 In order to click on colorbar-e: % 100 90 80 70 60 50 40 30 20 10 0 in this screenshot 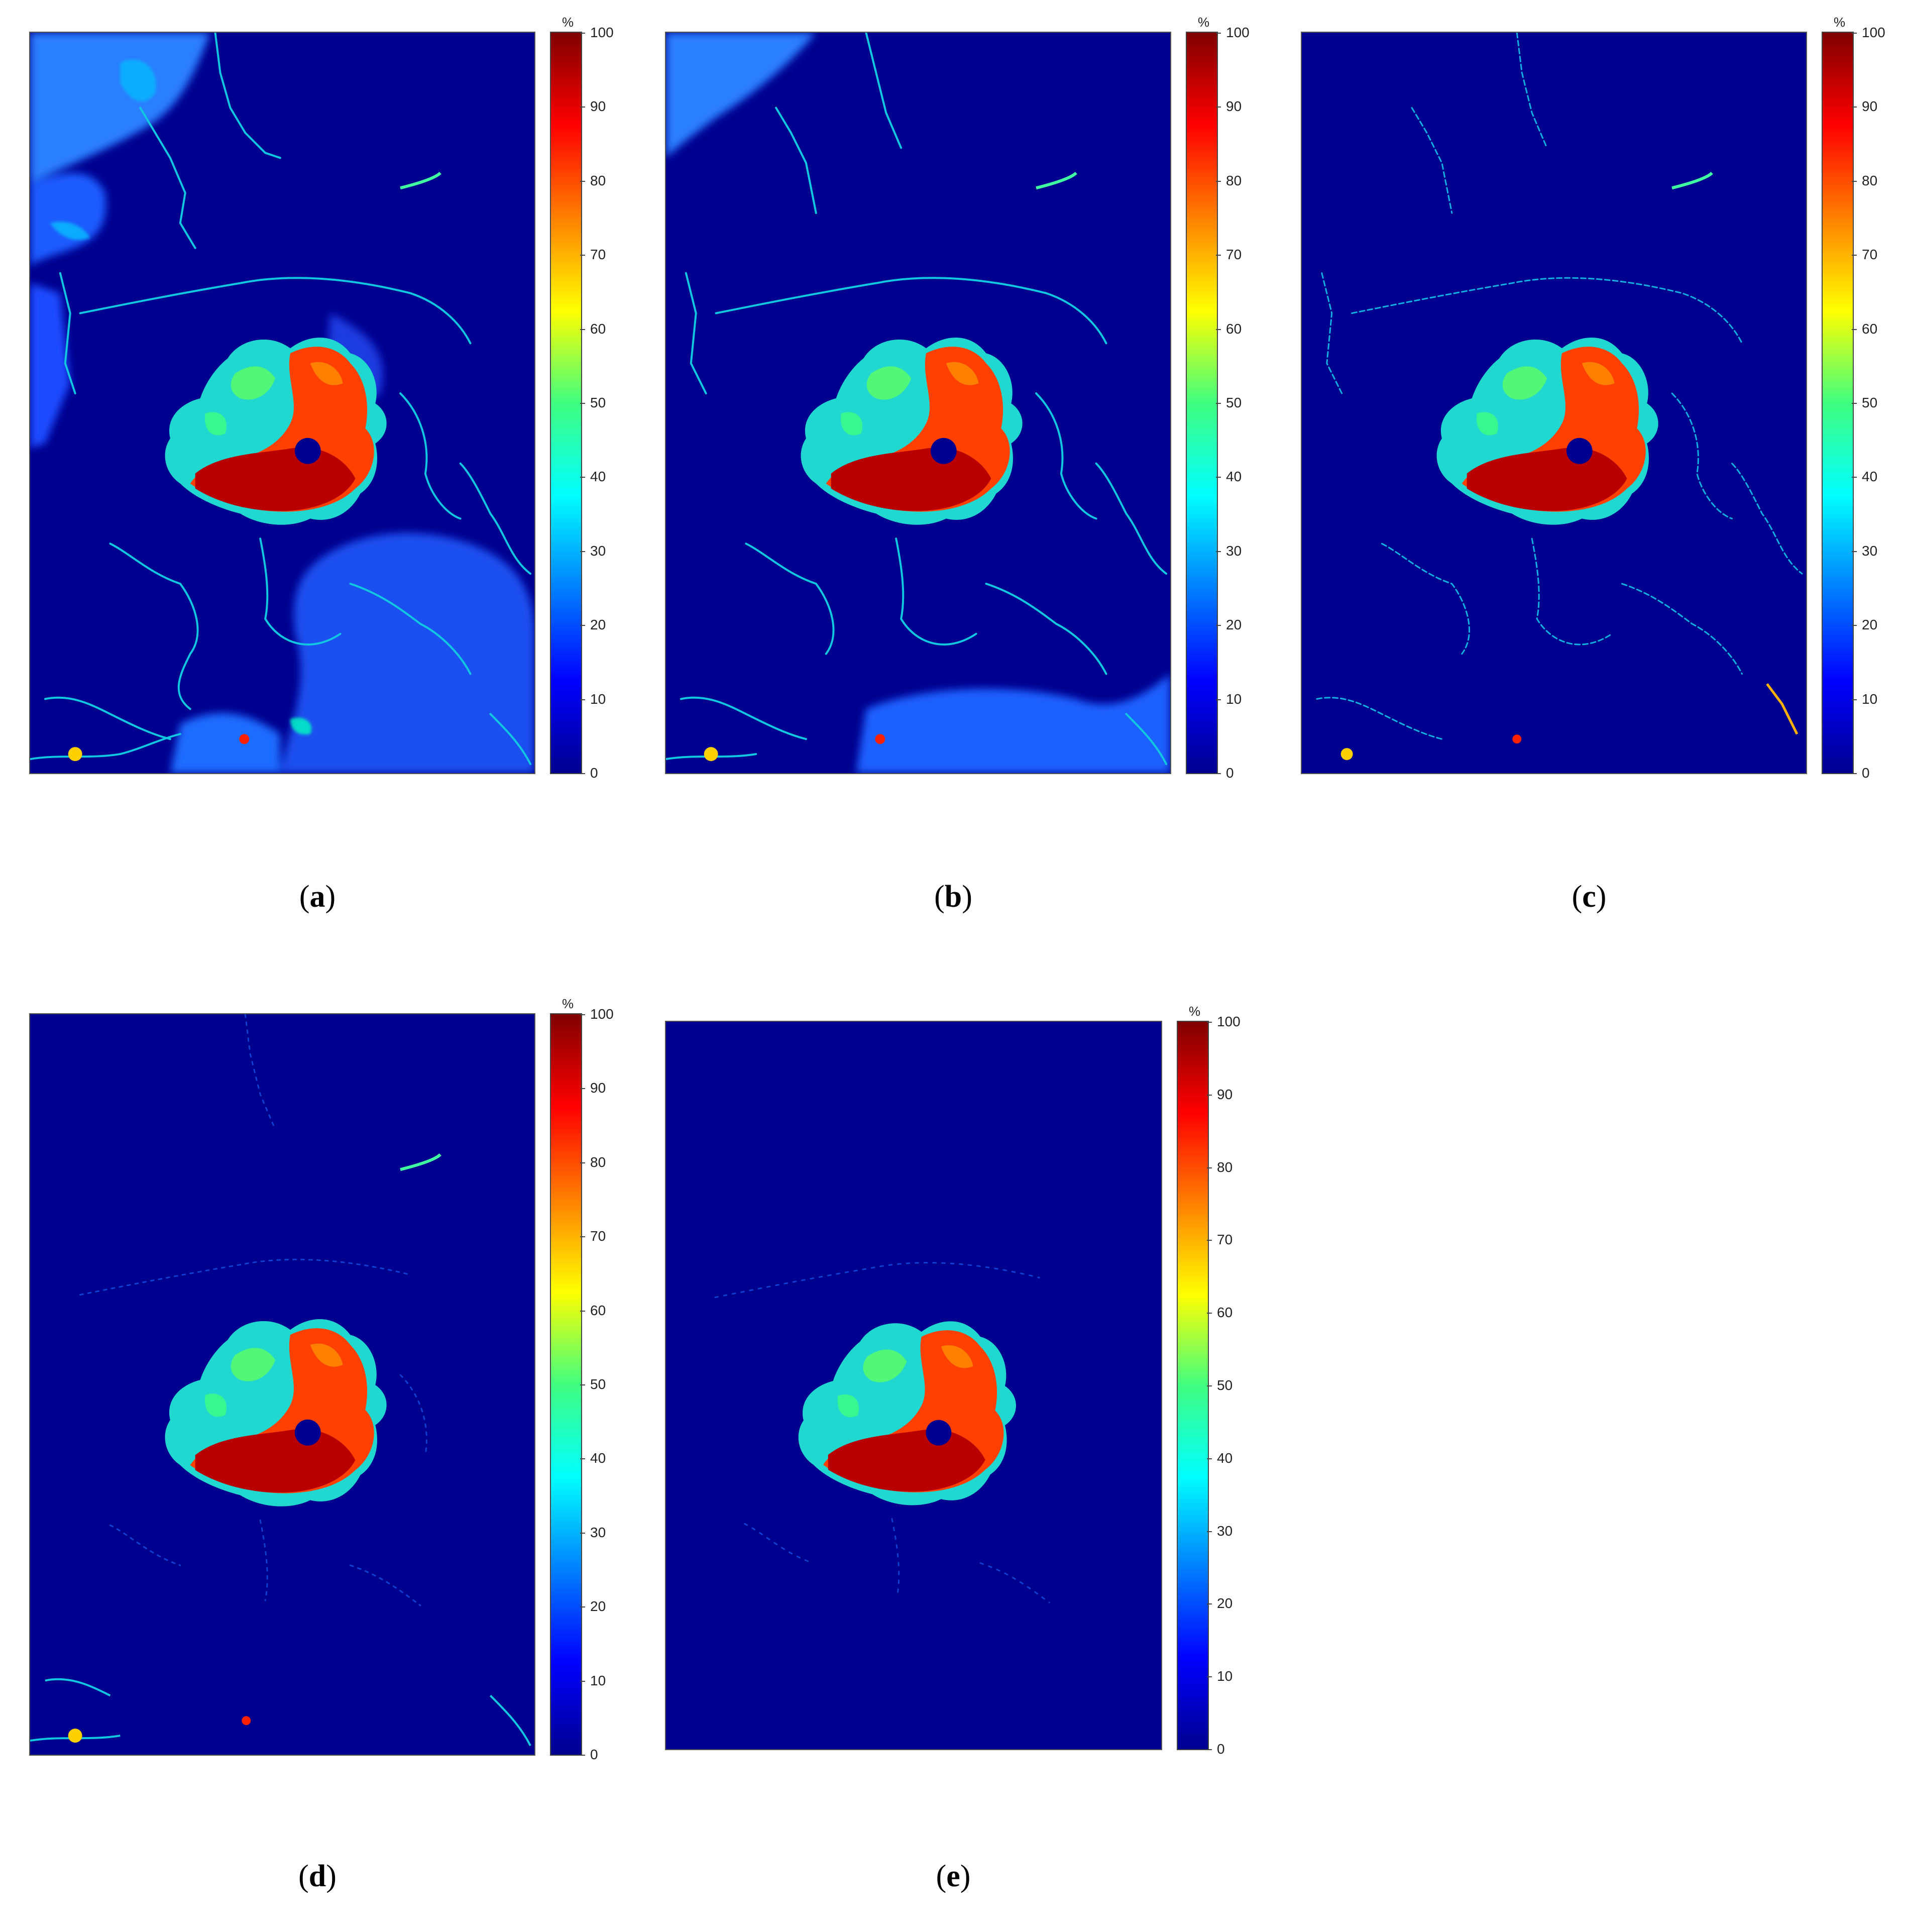, I will do `click(1209, 1380)`.